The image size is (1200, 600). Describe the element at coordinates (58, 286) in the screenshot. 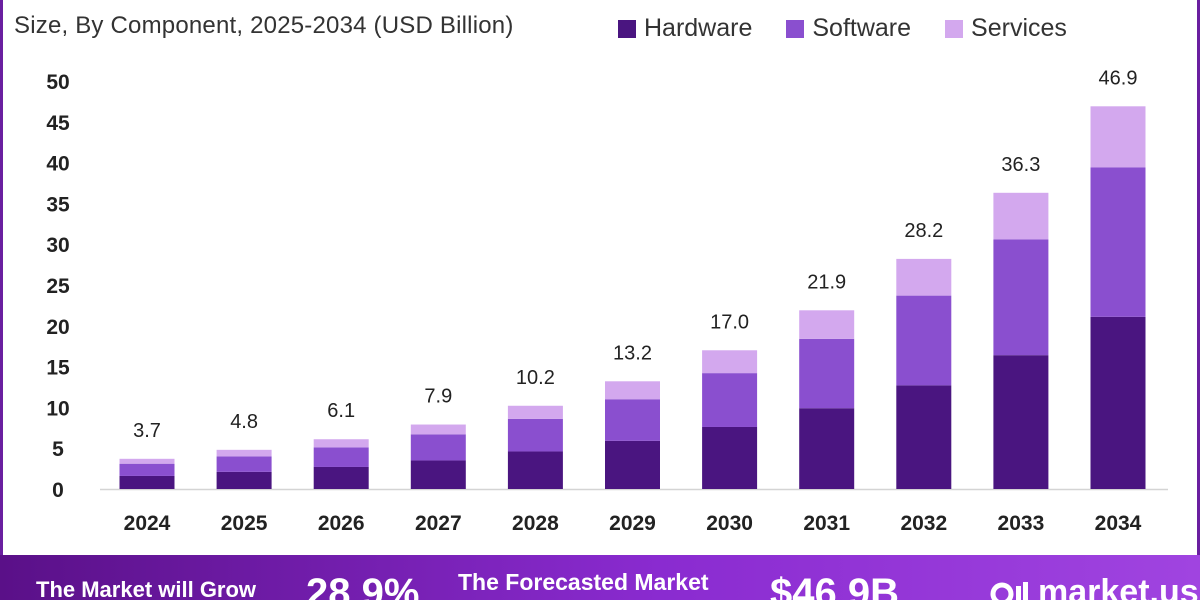

I see `y-tick-label-25: 25` at that location.